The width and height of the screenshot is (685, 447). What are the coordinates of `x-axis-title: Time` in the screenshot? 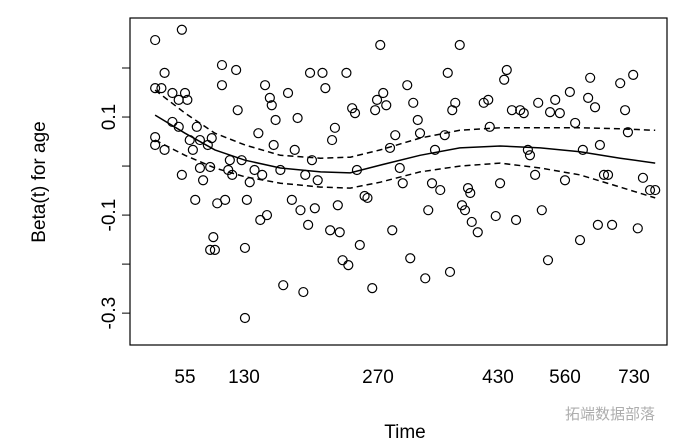 It's located at (405, 432).